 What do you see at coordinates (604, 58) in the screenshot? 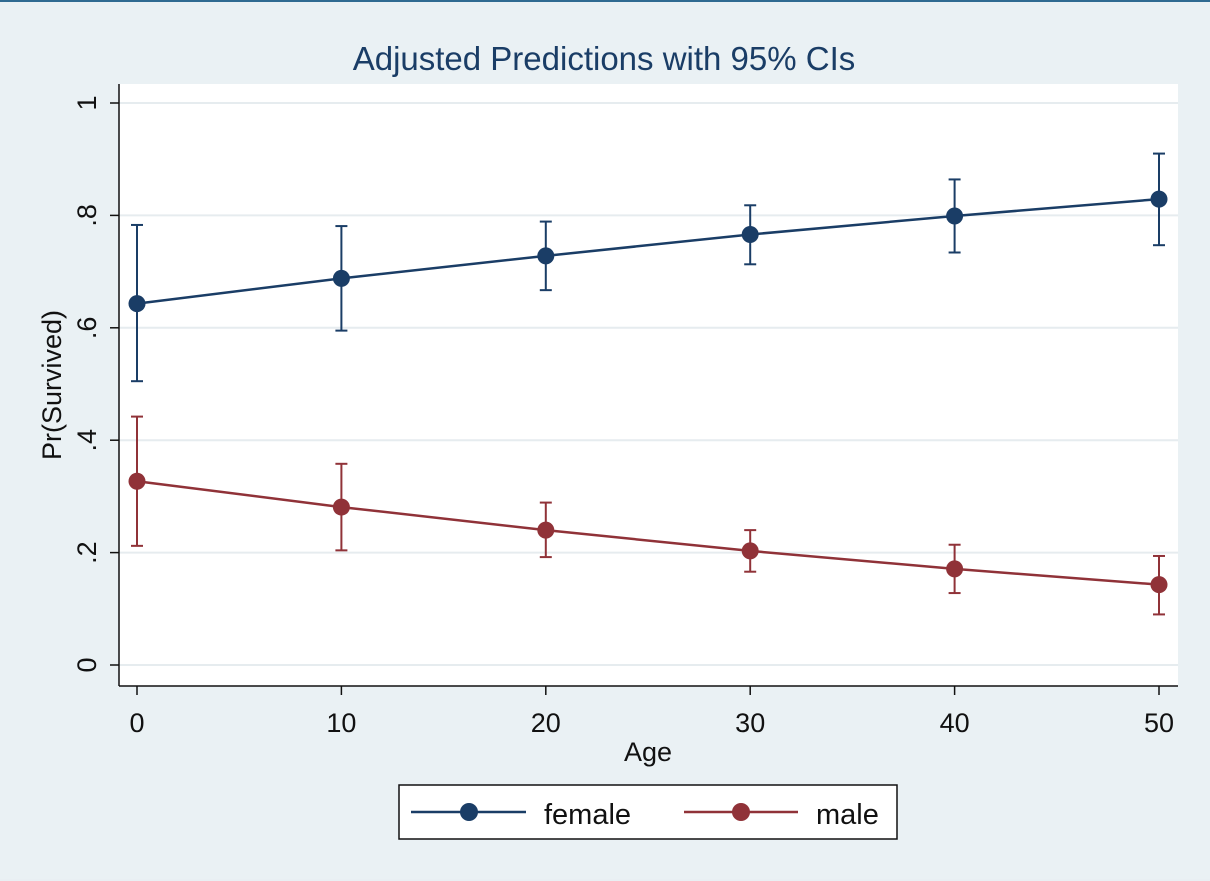
I see `chart-title: Adjusted Predictions with 95% CIs` at bounding box center [604, 58].